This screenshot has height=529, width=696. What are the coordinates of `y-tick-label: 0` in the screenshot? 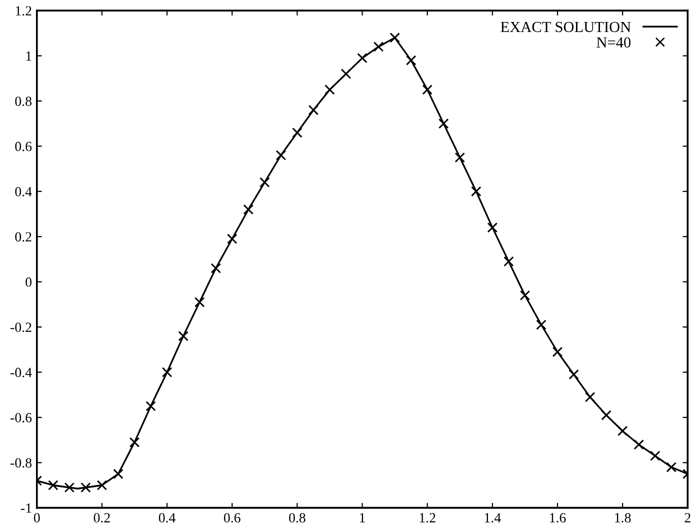 It's located at (29, 282).